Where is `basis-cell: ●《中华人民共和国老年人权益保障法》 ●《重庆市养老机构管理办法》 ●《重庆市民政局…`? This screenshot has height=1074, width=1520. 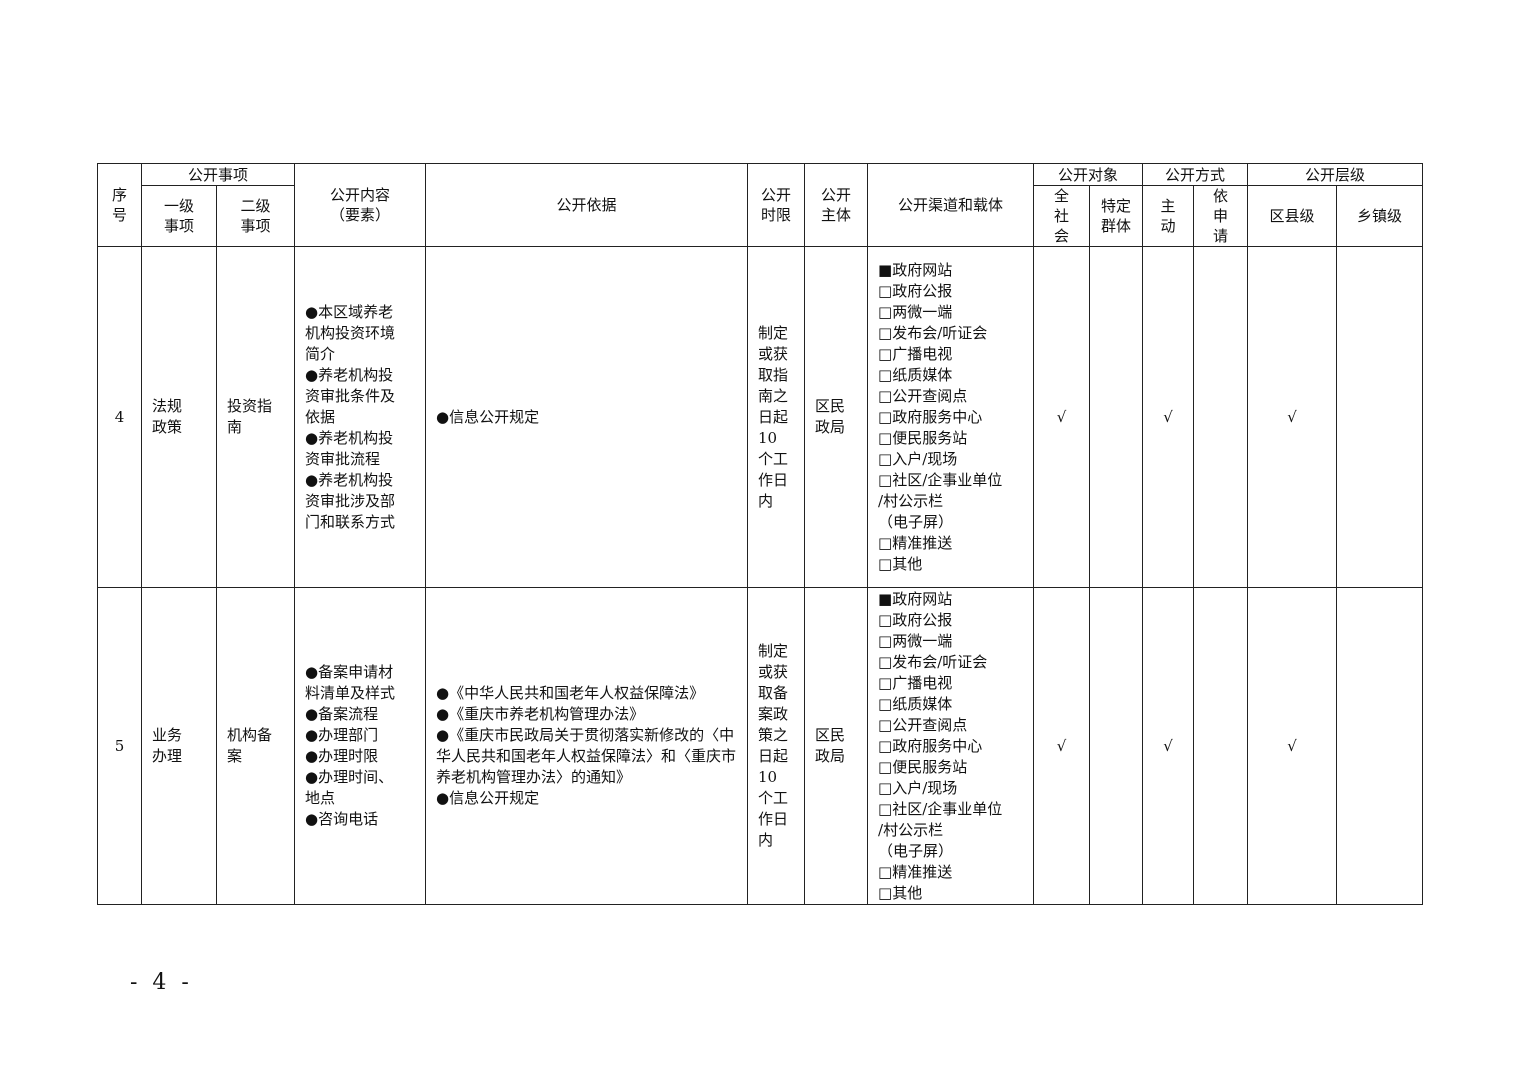 basis-cell: ●《中华人民共和国老年人权益保障法》 ●《重庆市养老机构管理办法》 ●《重庆市民政局… is located at coordinates (587, 746).